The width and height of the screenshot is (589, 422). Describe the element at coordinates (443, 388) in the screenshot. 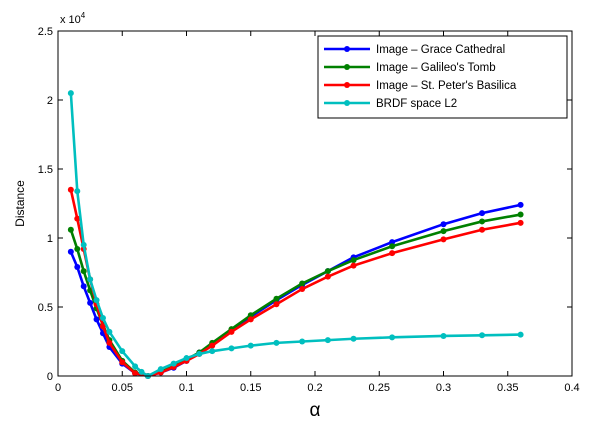

I see `x-tick-label: 0.3` at that location.